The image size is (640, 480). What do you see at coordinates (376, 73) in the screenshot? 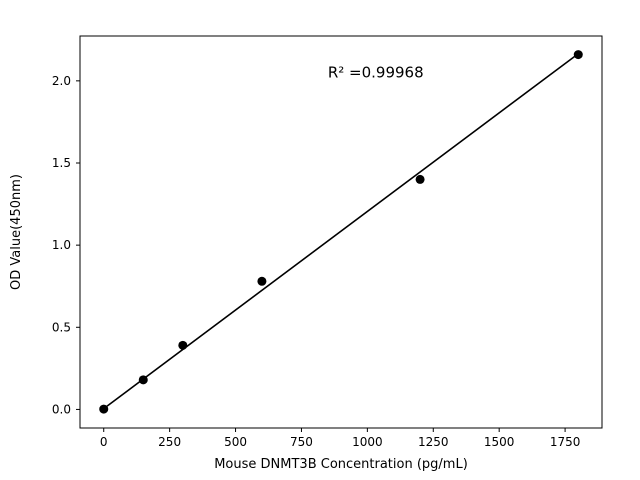
I see `r-squared-annotation: R² =0.99968` at bounding box center [376, 73].